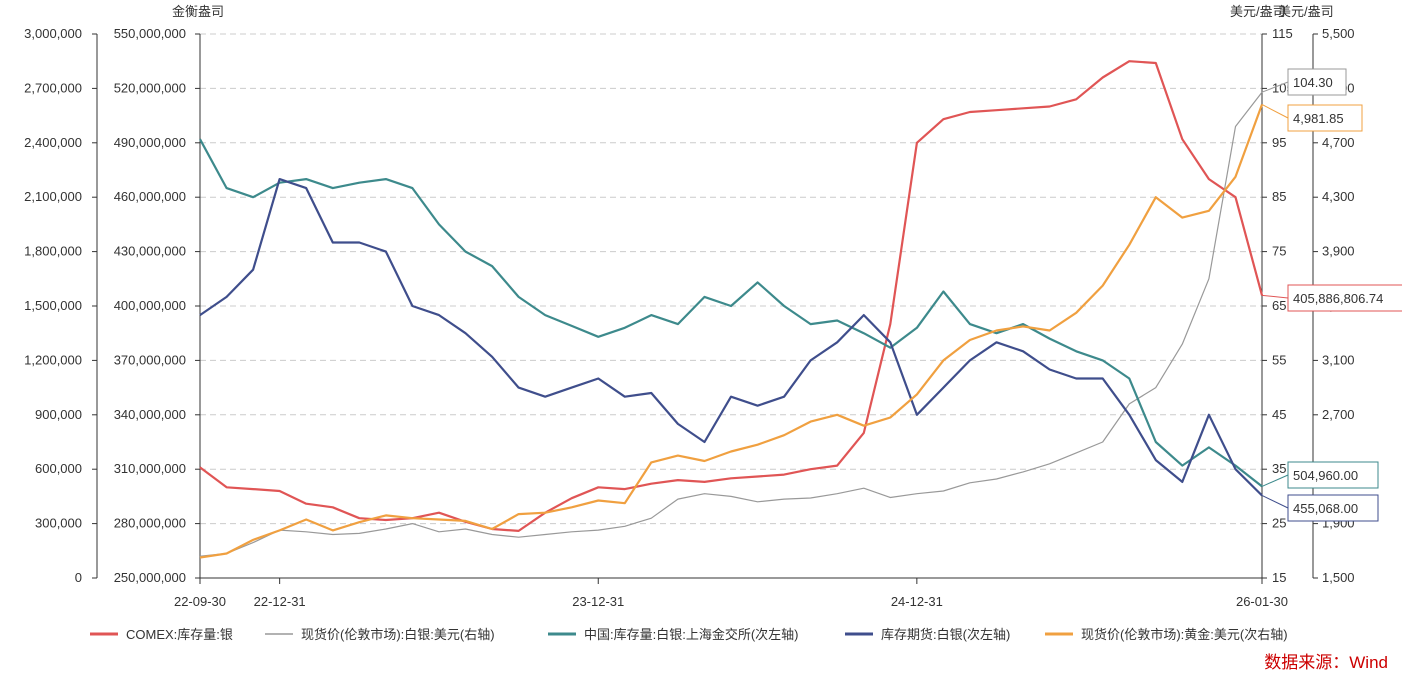 This screenshot has height=677, width=1402. I want to click on tick-label: 600,000, so click(58, 468).